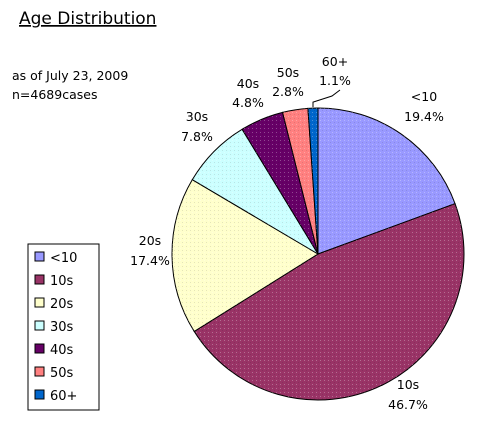 This screenshot has width=479, height=443. Describe the element at coordinates (335, 61) in the screenshot. I see `slice-label-60-plus: 60+` at that location.